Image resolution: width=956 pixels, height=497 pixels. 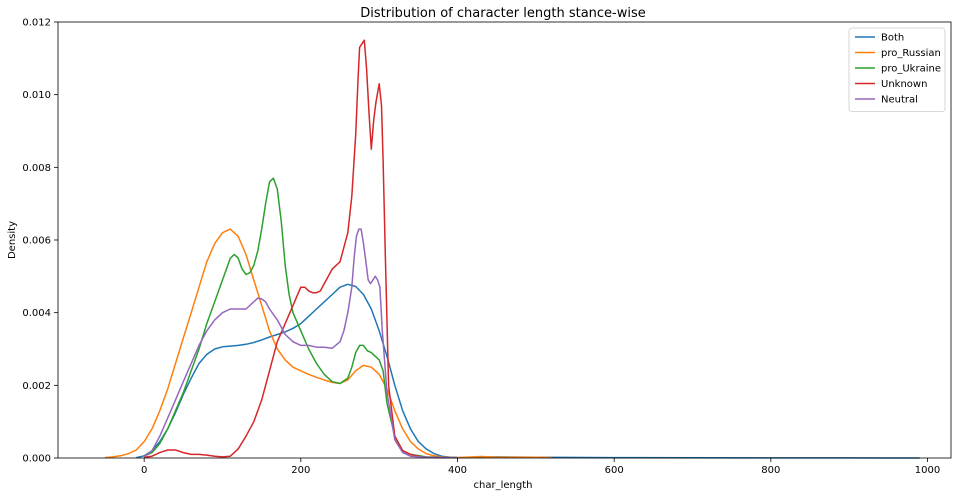 I want to click on x-tick-label: 600, so click(x=614, y=470).